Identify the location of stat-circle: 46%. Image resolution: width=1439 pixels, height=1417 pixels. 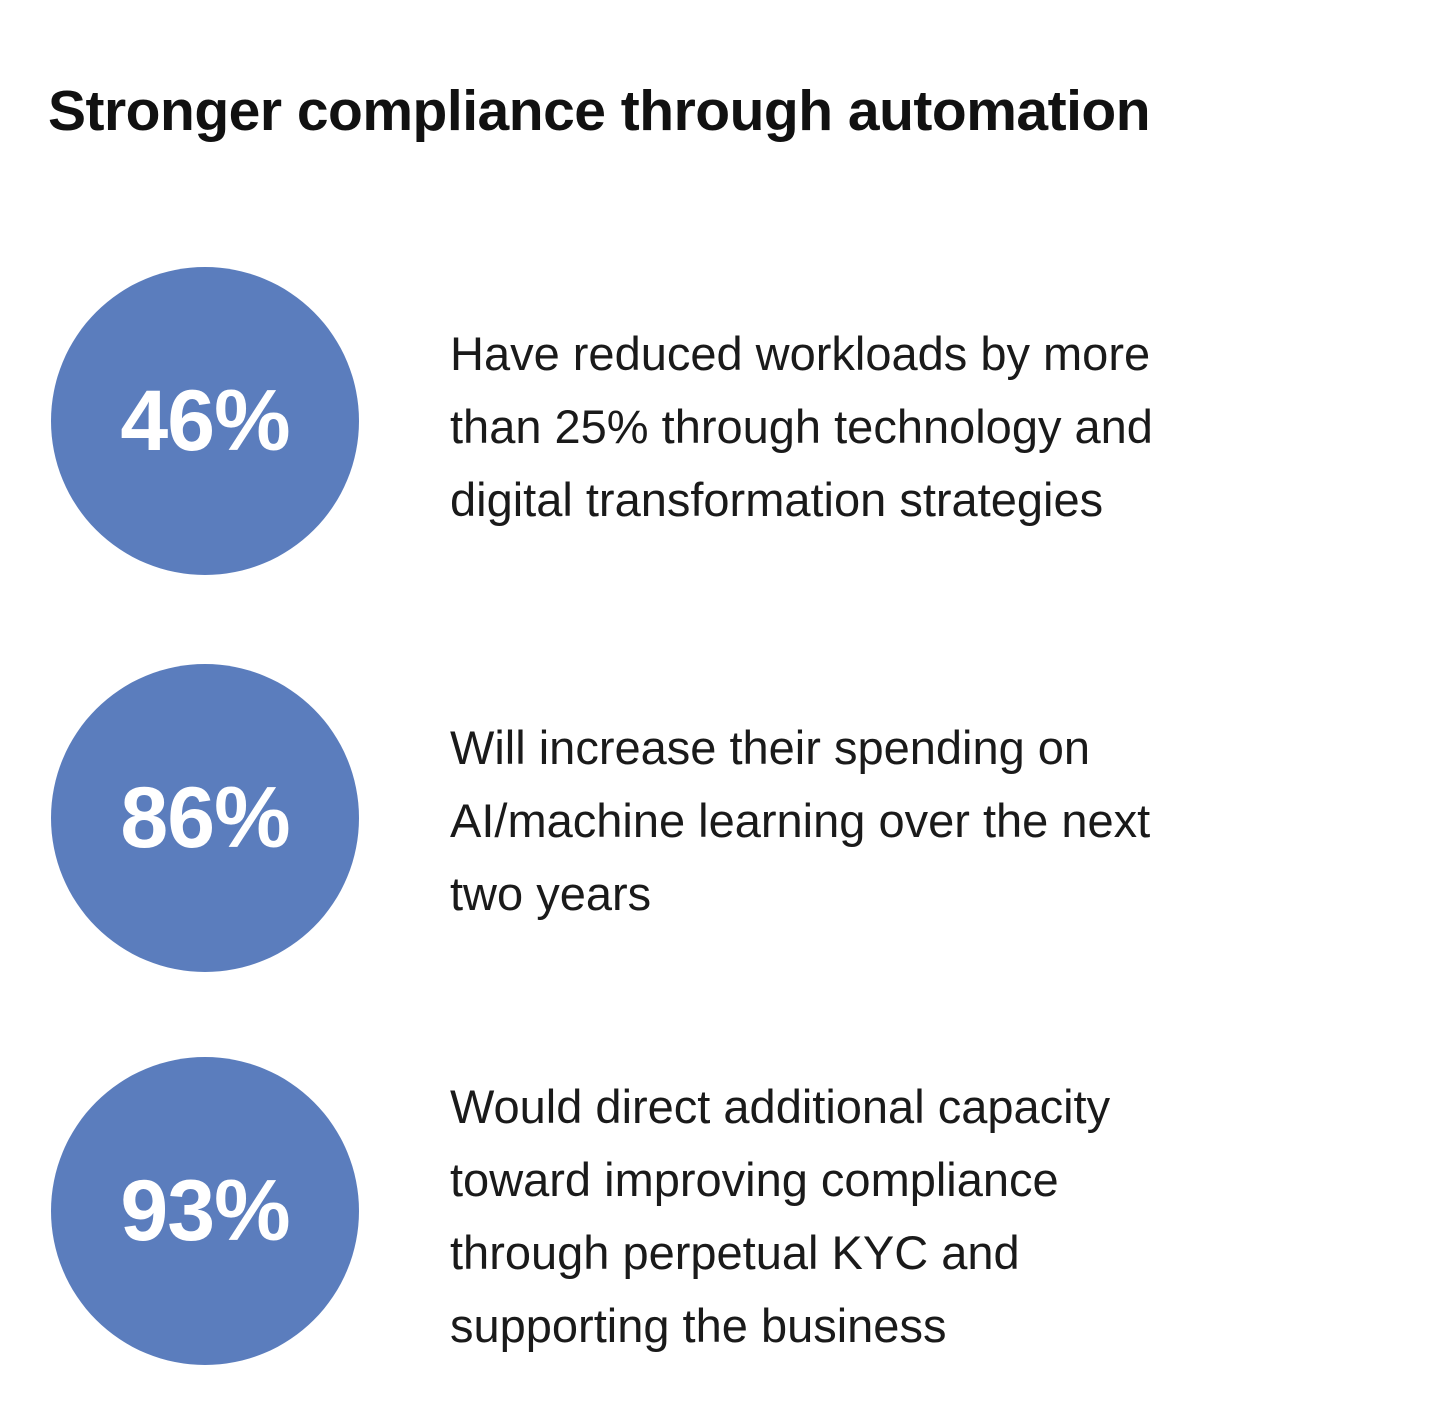
(205, 421).